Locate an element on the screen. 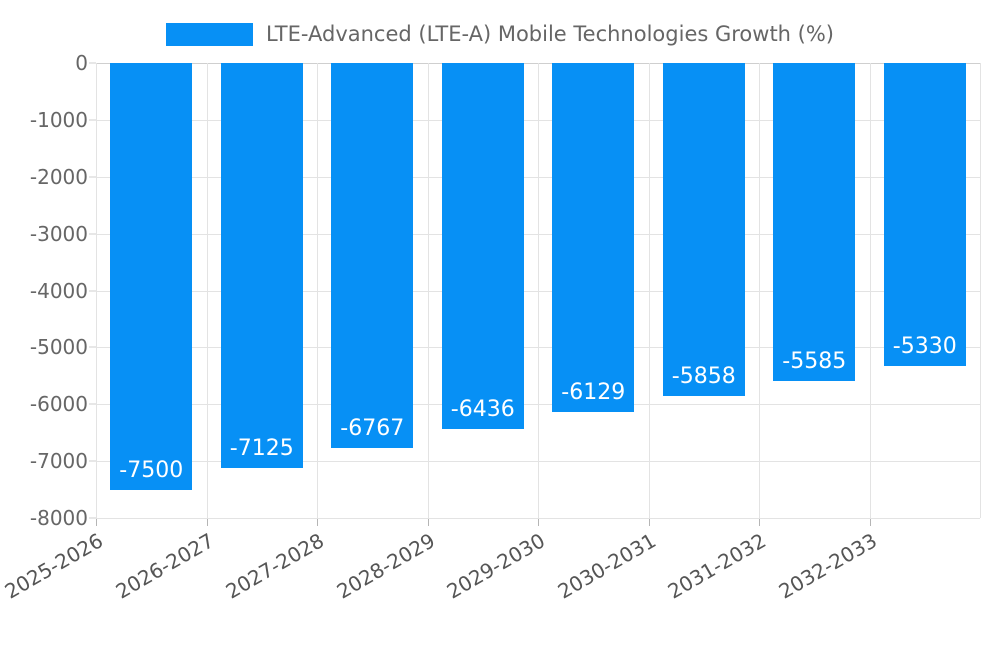 This screenshot has height=649, width=1000. y-axis-tick-label: -1000 is located at coordinates (58, 119).